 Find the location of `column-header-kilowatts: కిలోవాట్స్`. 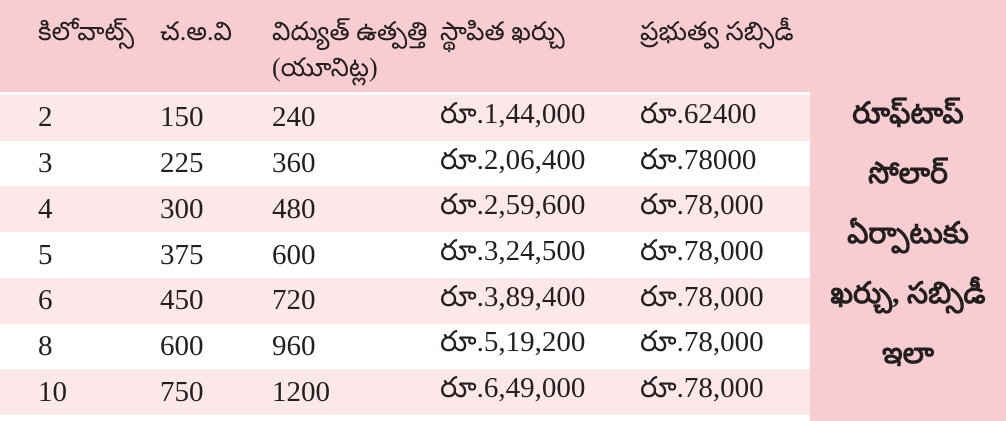

column-header-kilowatts: కిలోవాట్స్ is located at coordinates (80, 32).